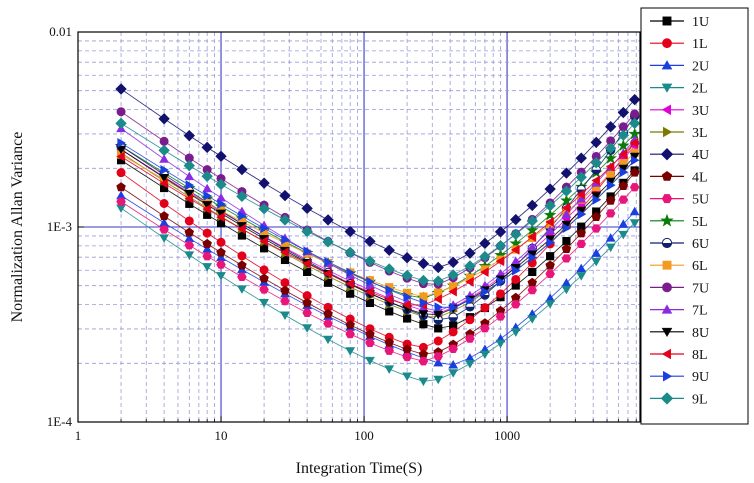 This screenshot has height=483, width=754. Describe the element at coordinates (59, 226) in the screenshot. I see `y-tick-label: 1E-3` at that location.